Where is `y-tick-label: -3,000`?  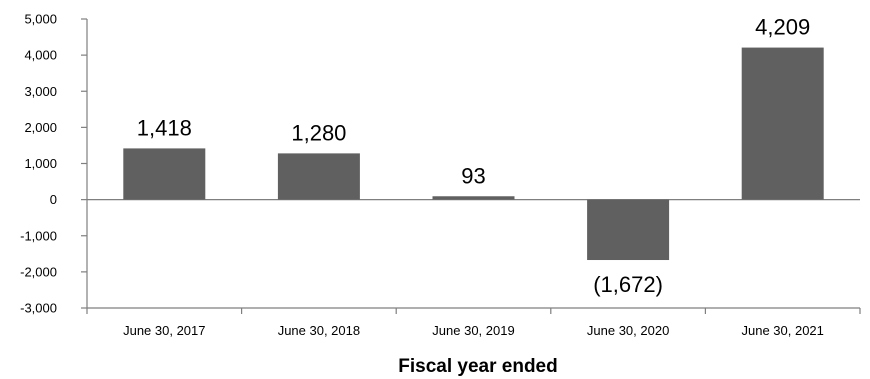
y-tick-label: -3,000 is located at coordinates (38, 308).